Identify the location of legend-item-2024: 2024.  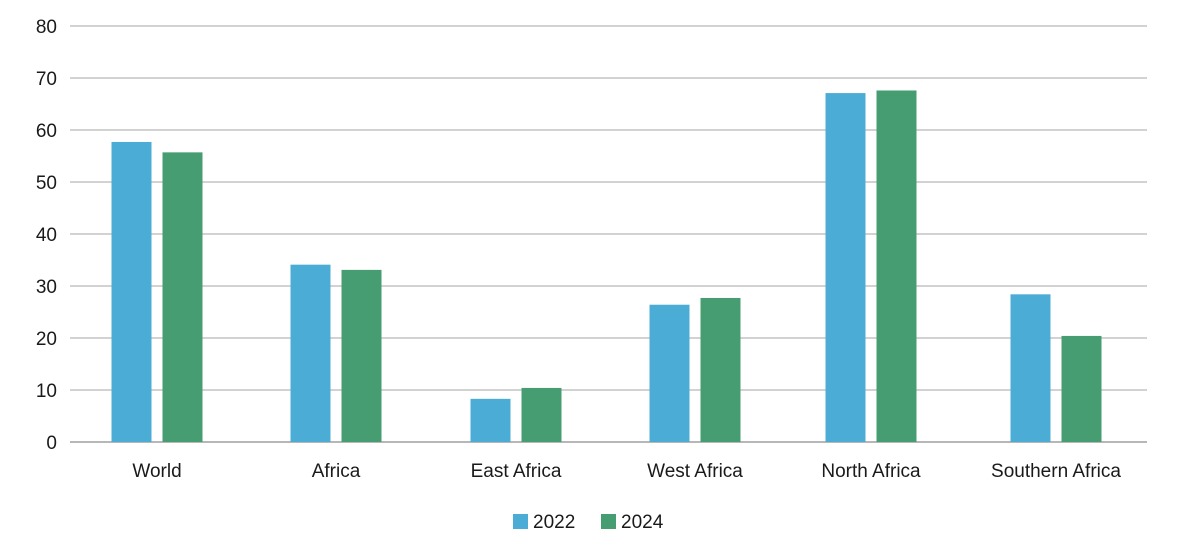
(632, 522).